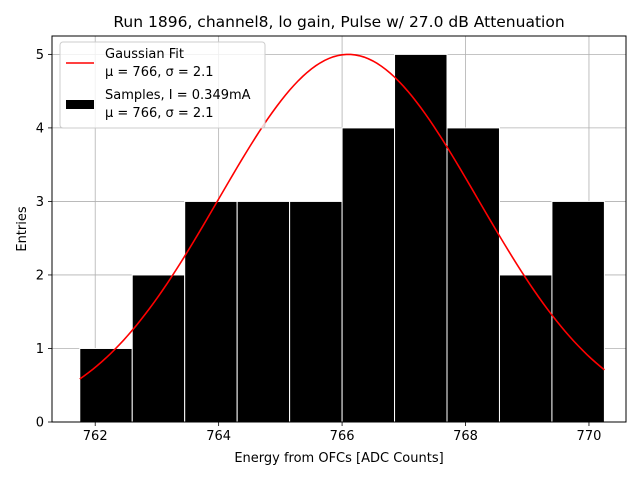  Describe the element at coordinates (40, 55) in the screenshot. I see `y-tick-label: 5` at that location.